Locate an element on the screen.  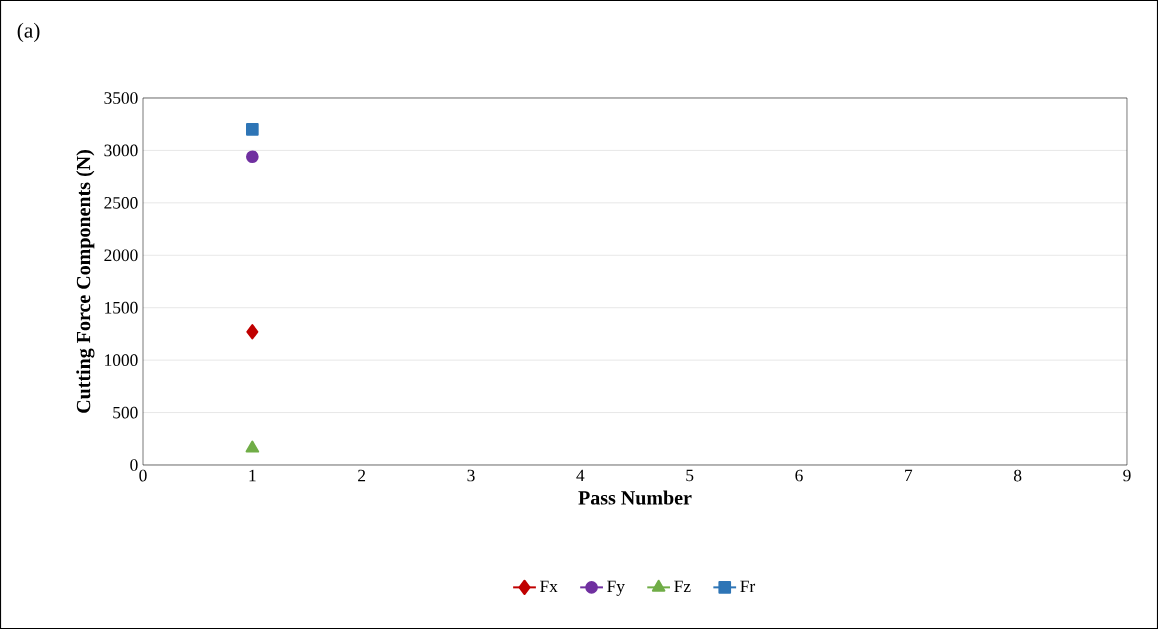
y-tick-label: 2500 is located at coordinates (121, 203).